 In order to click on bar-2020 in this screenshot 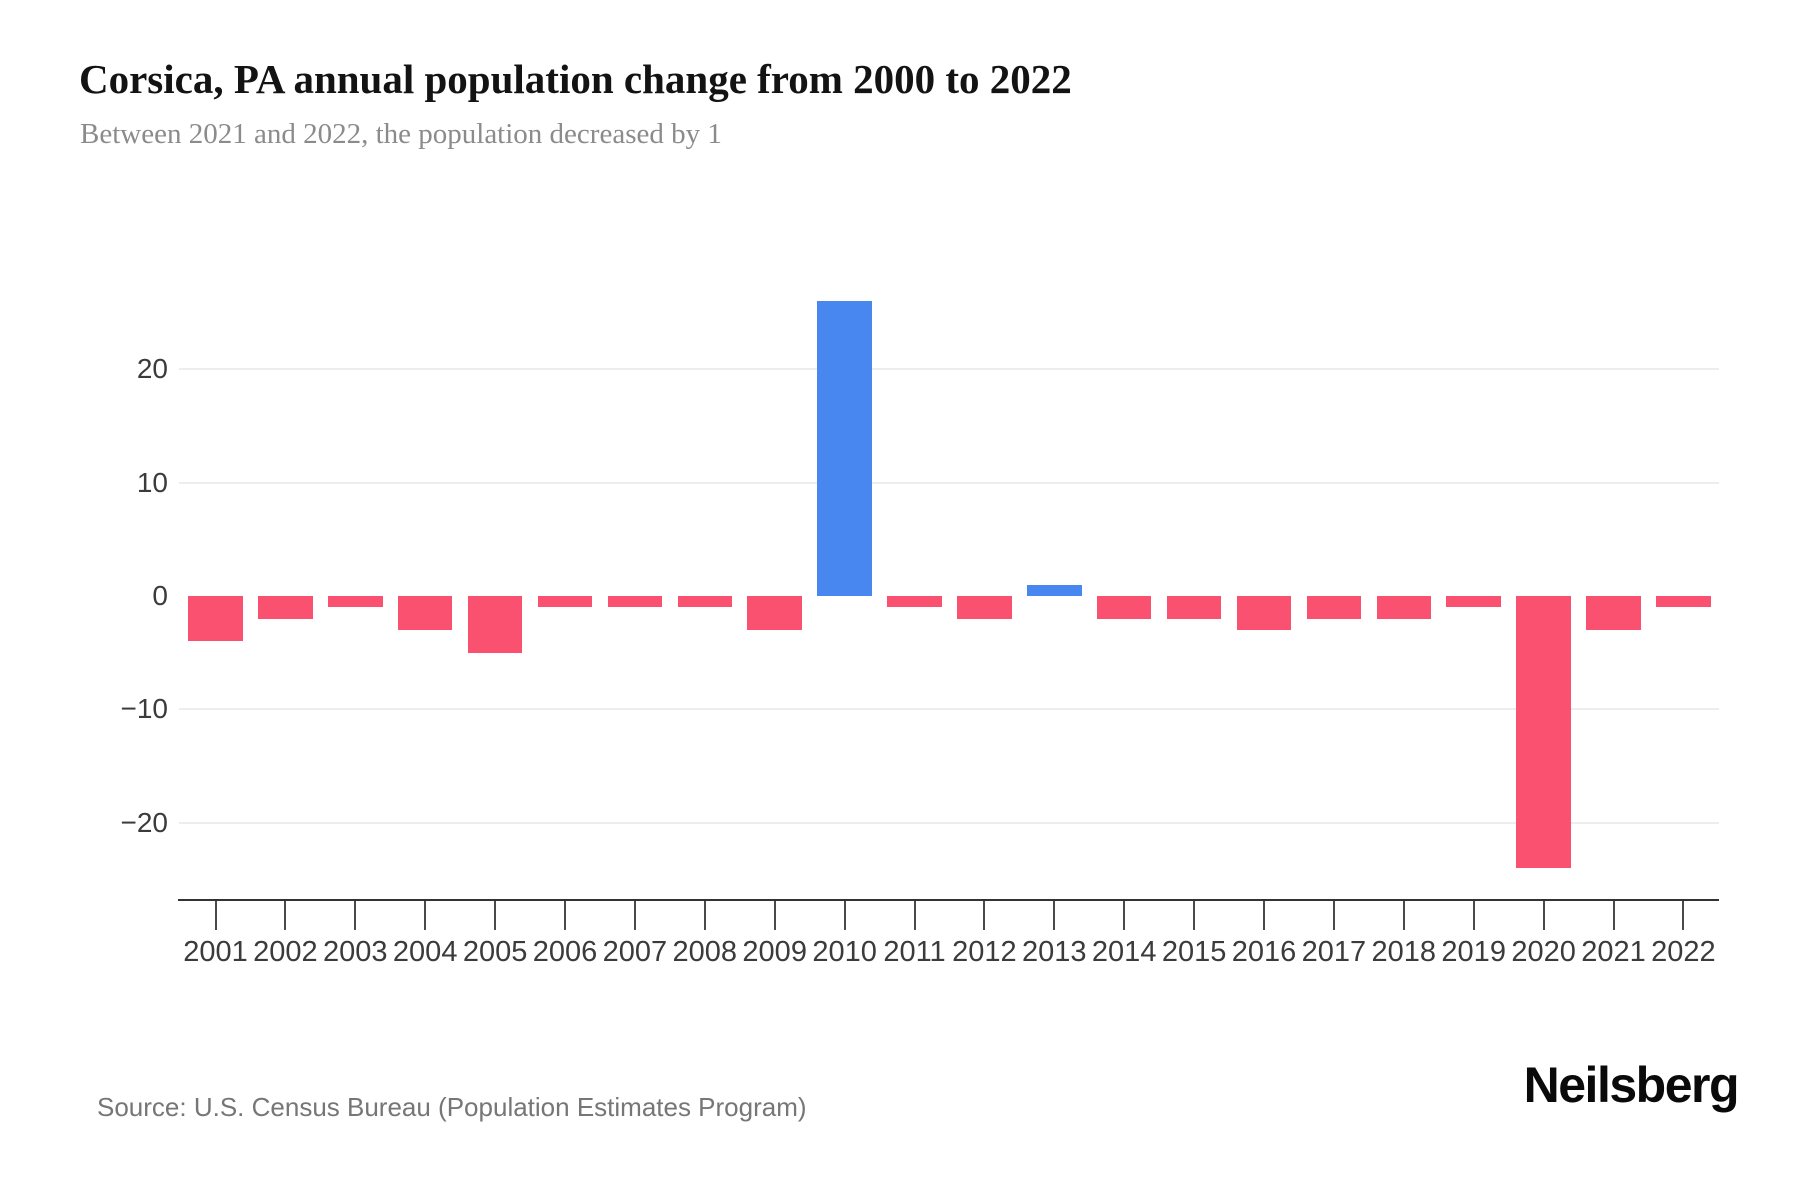, I will do `click(1543, 732)`.